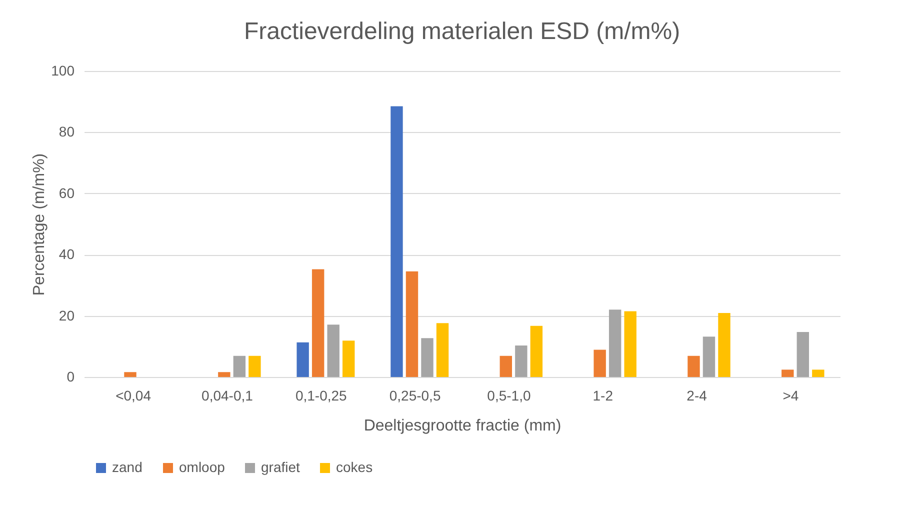 The image size is (901, 522). Describe the element at coordinates (462, 31) in the screenshot. I see `chart-title: Fractieverdeling materialen ESD (m/m%)` at that location.